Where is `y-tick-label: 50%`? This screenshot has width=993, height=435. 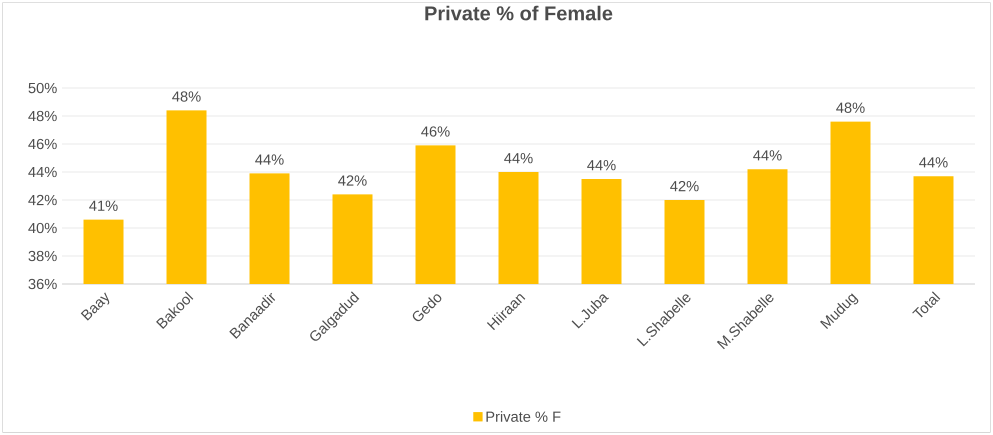
y-tick-label: 50% is located at coordinates (42, 88).